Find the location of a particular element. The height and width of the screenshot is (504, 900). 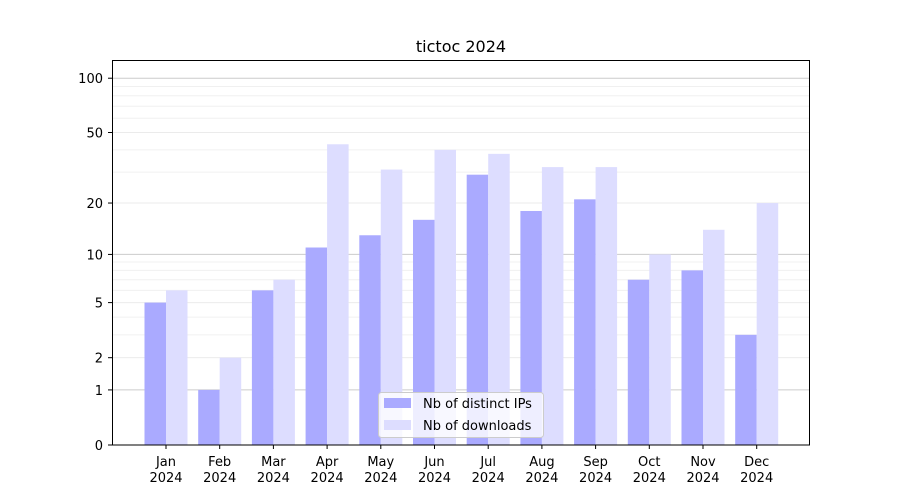

legend-swatch-ips is located at coordinates (397, 403).